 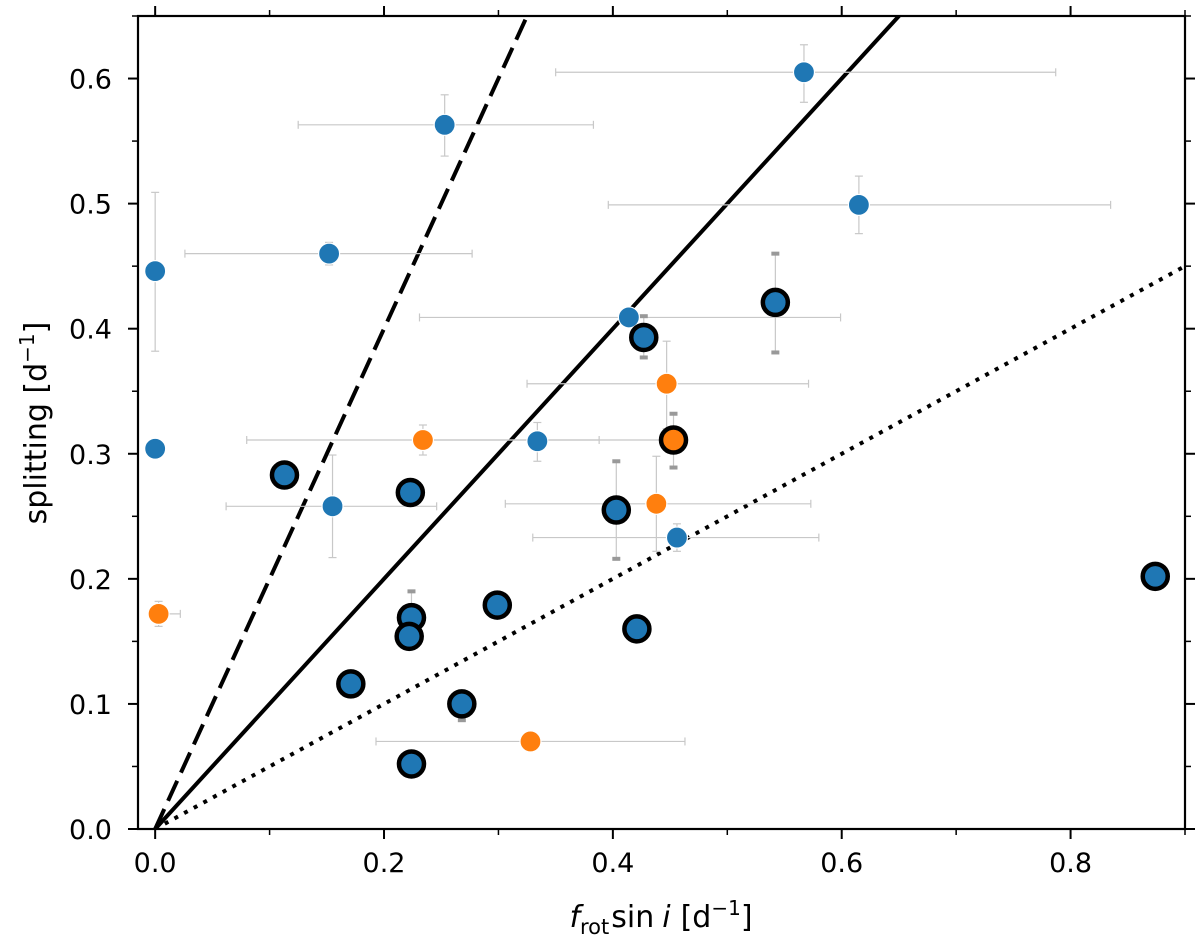 I want to click on y-tick-label: 0.4, so click(x=90, y=330).